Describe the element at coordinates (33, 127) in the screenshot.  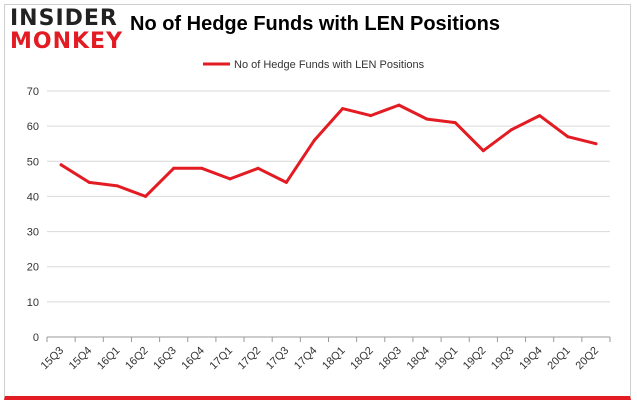
I see `y-tick-label-60: 60` at that location.